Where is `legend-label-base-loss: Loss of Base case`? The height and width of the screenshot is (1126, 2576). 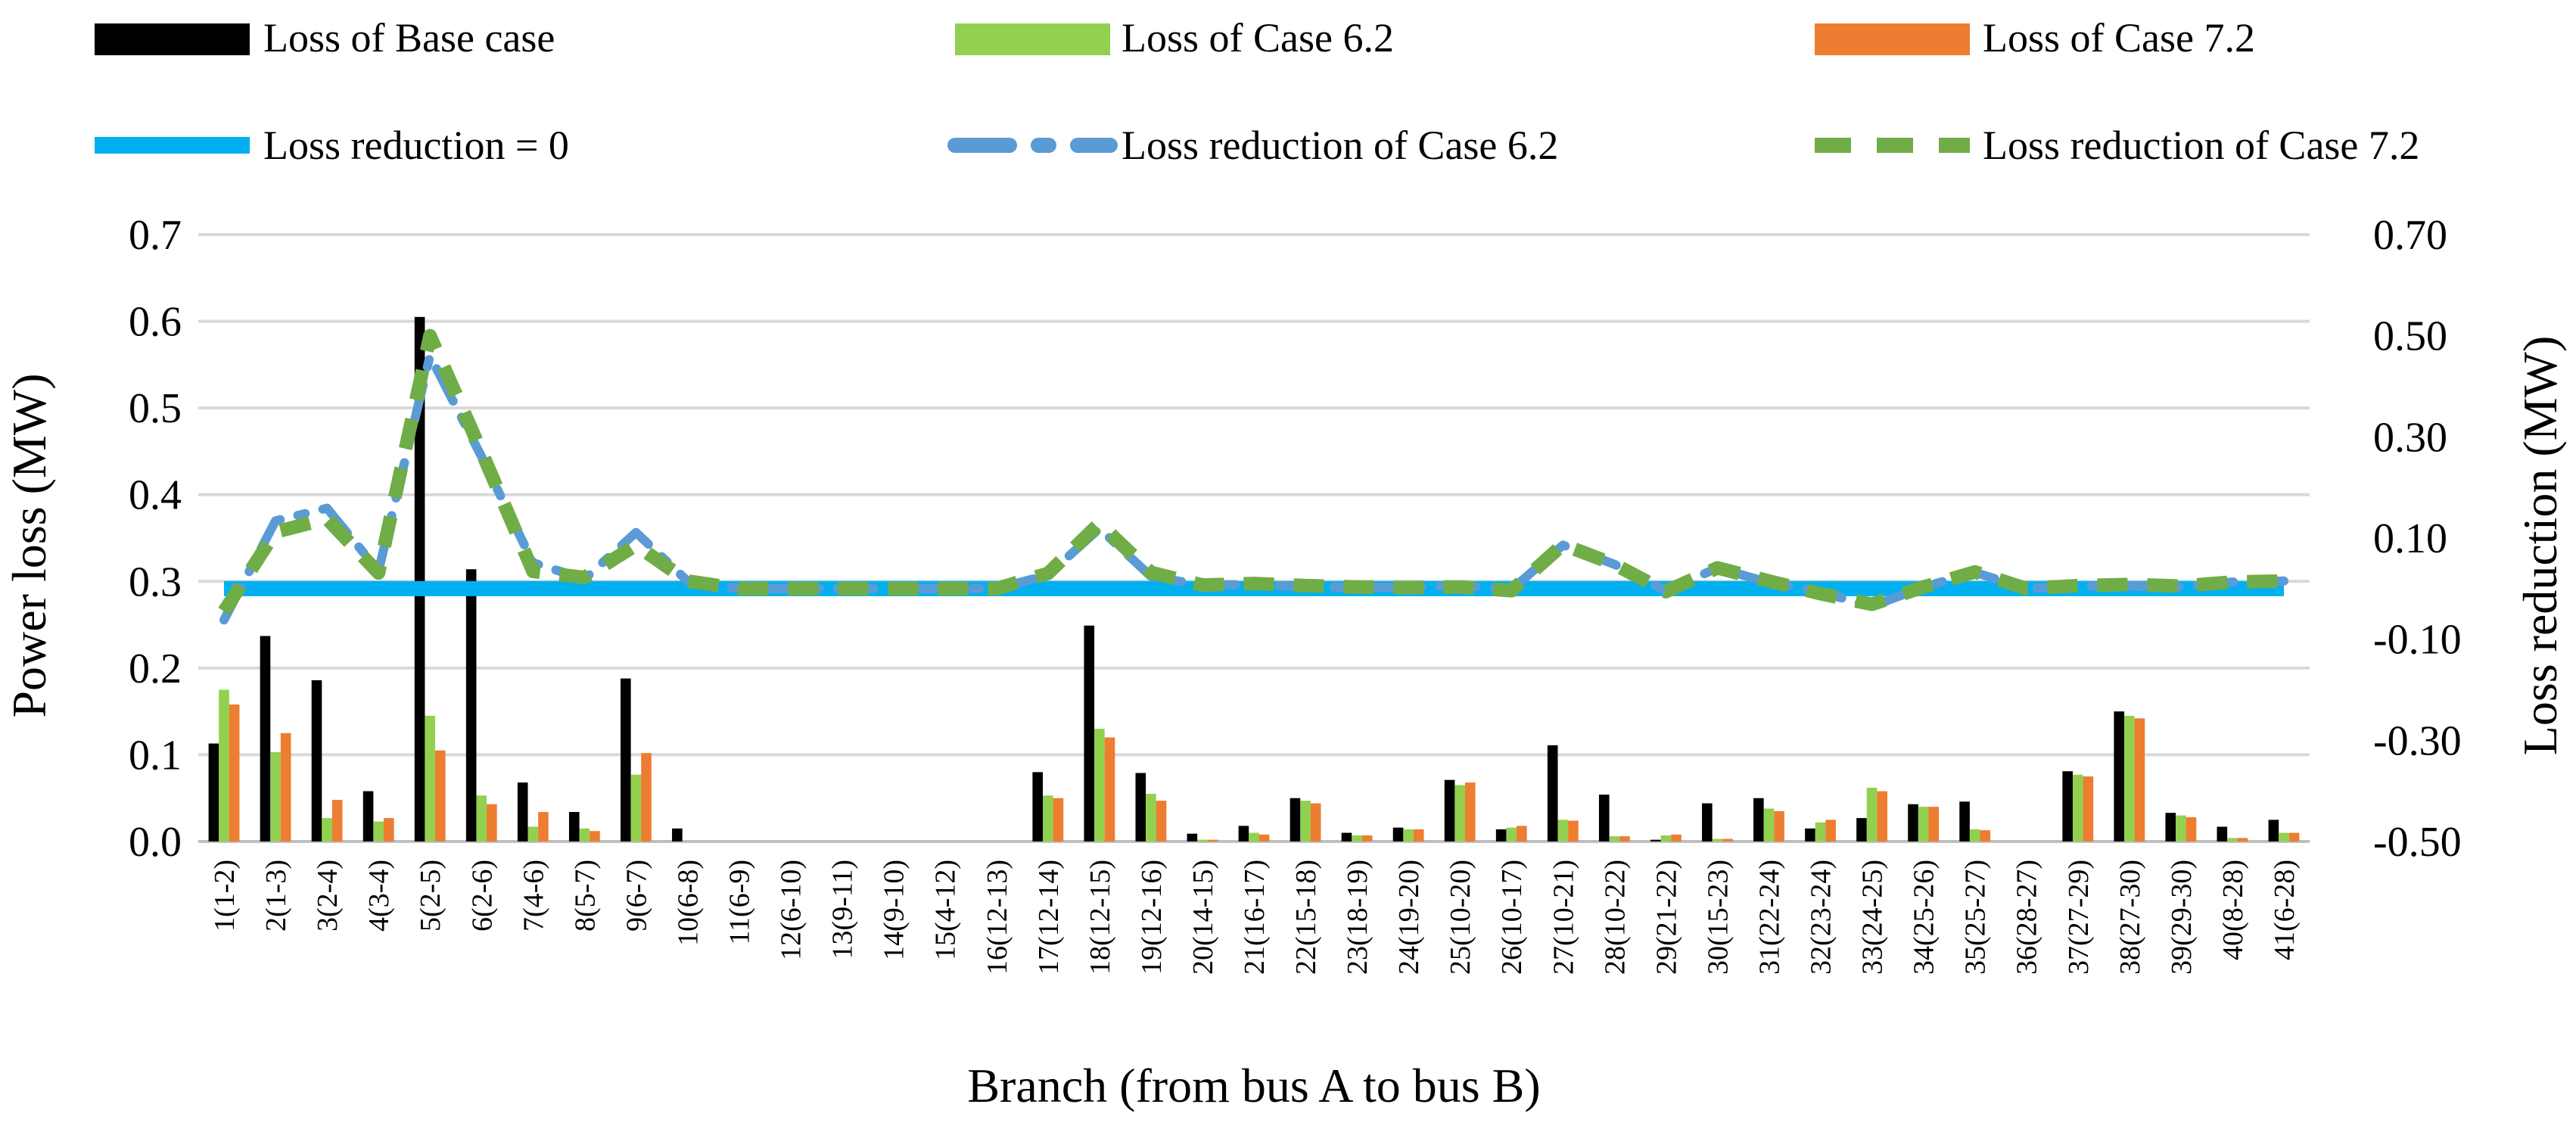 legend-label-base-loss: Loss of Base case is located at coordinates (409, 38).